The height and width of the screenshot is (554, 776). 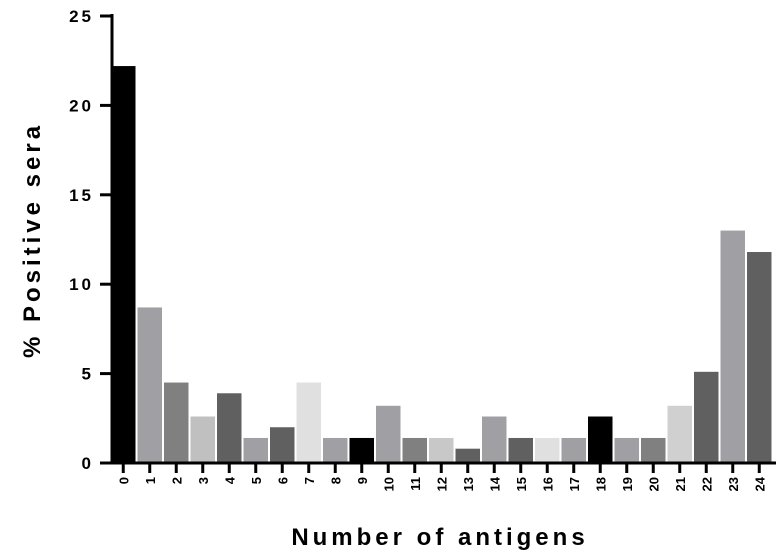 What do you see at coordinates (494, 483) in the screenshot?
I see `x-tick-label: 14` at bounding box center [494, 483].